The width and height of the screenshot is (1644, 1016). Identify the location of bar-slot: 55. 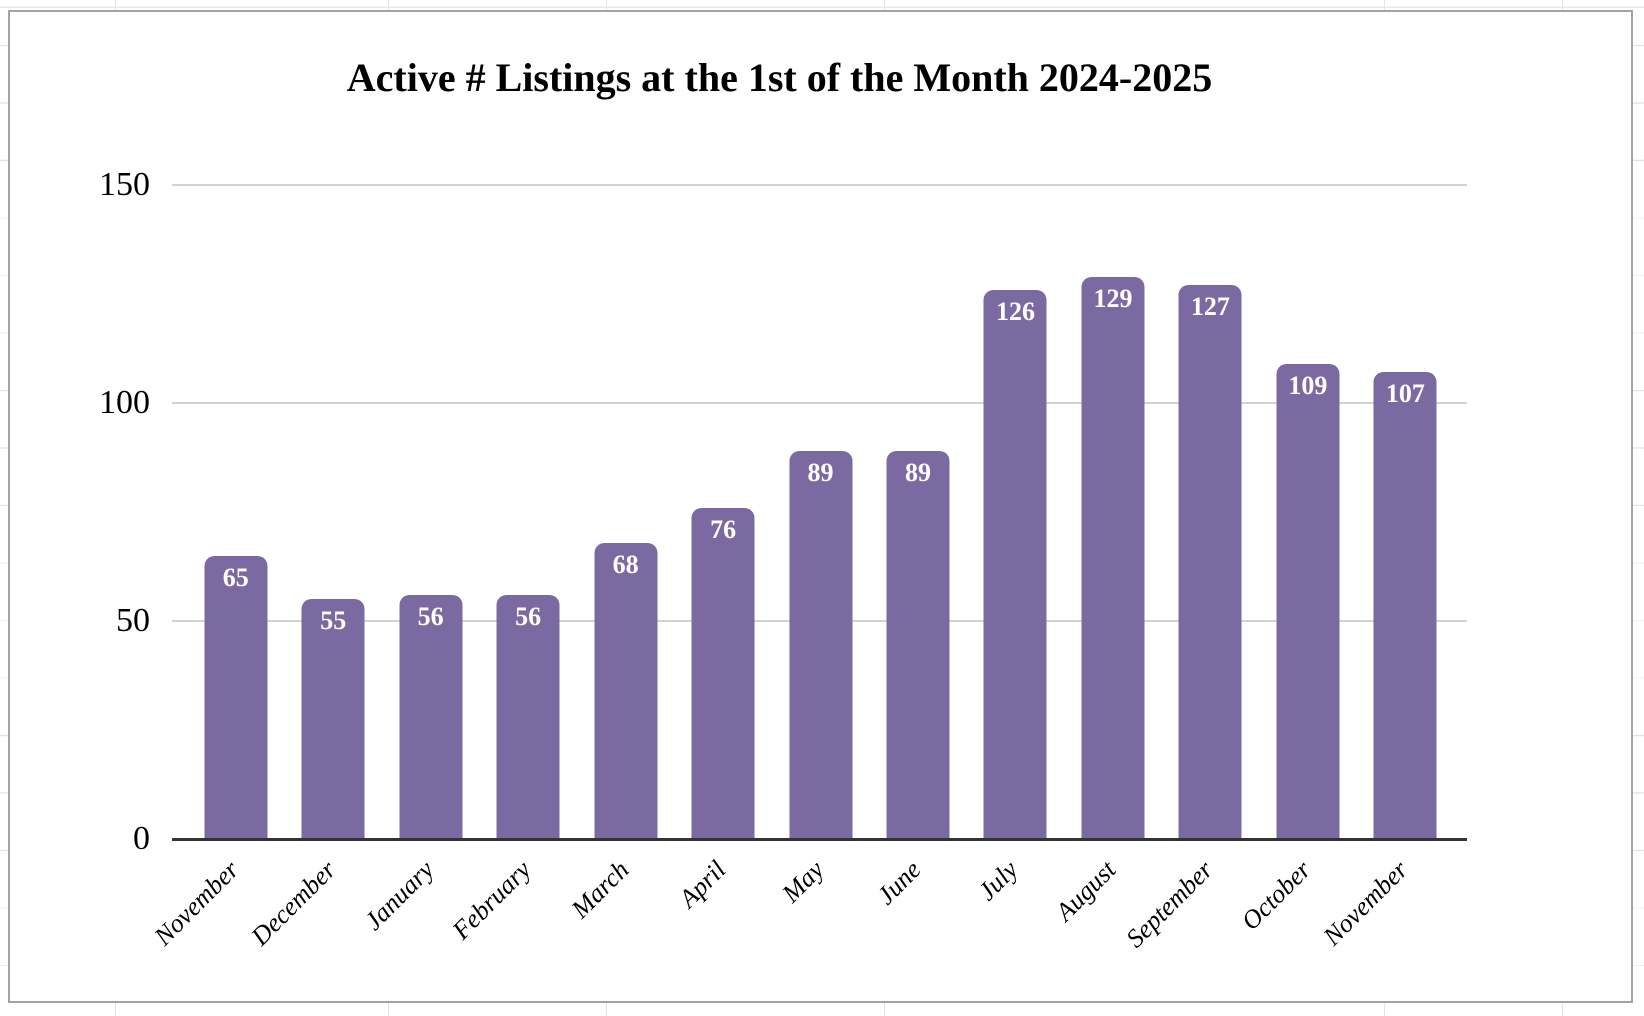
(332, 512).